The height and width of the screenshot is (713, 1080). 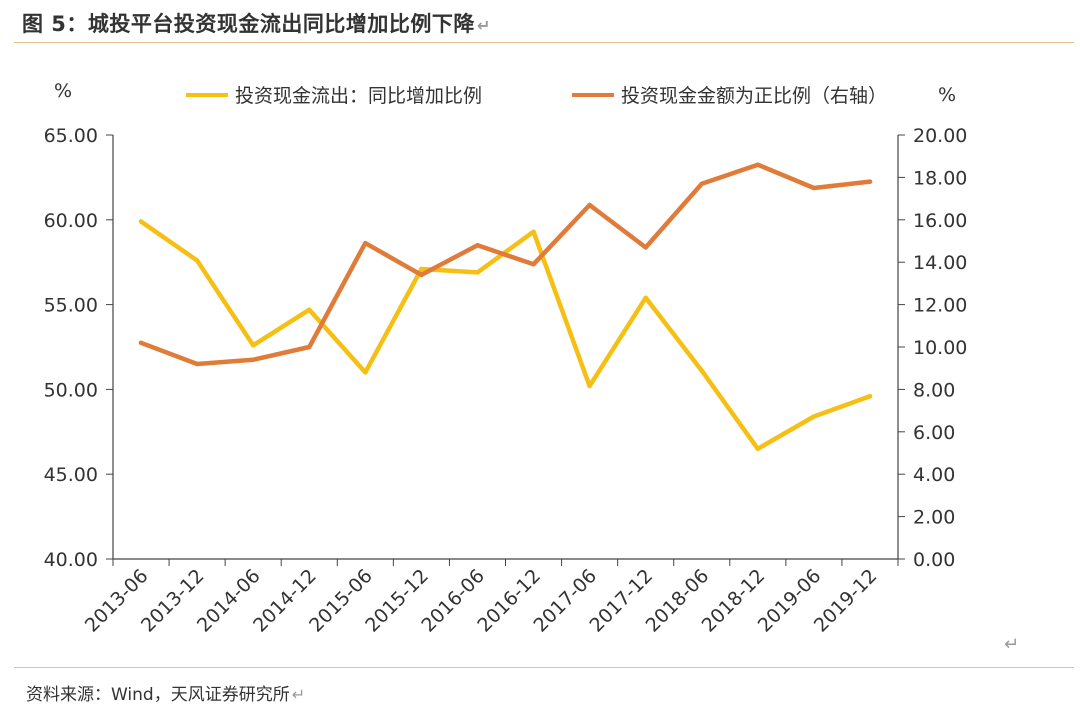 I want to click on y-right-tick-label: 18.00, so click(x=940, y=178).